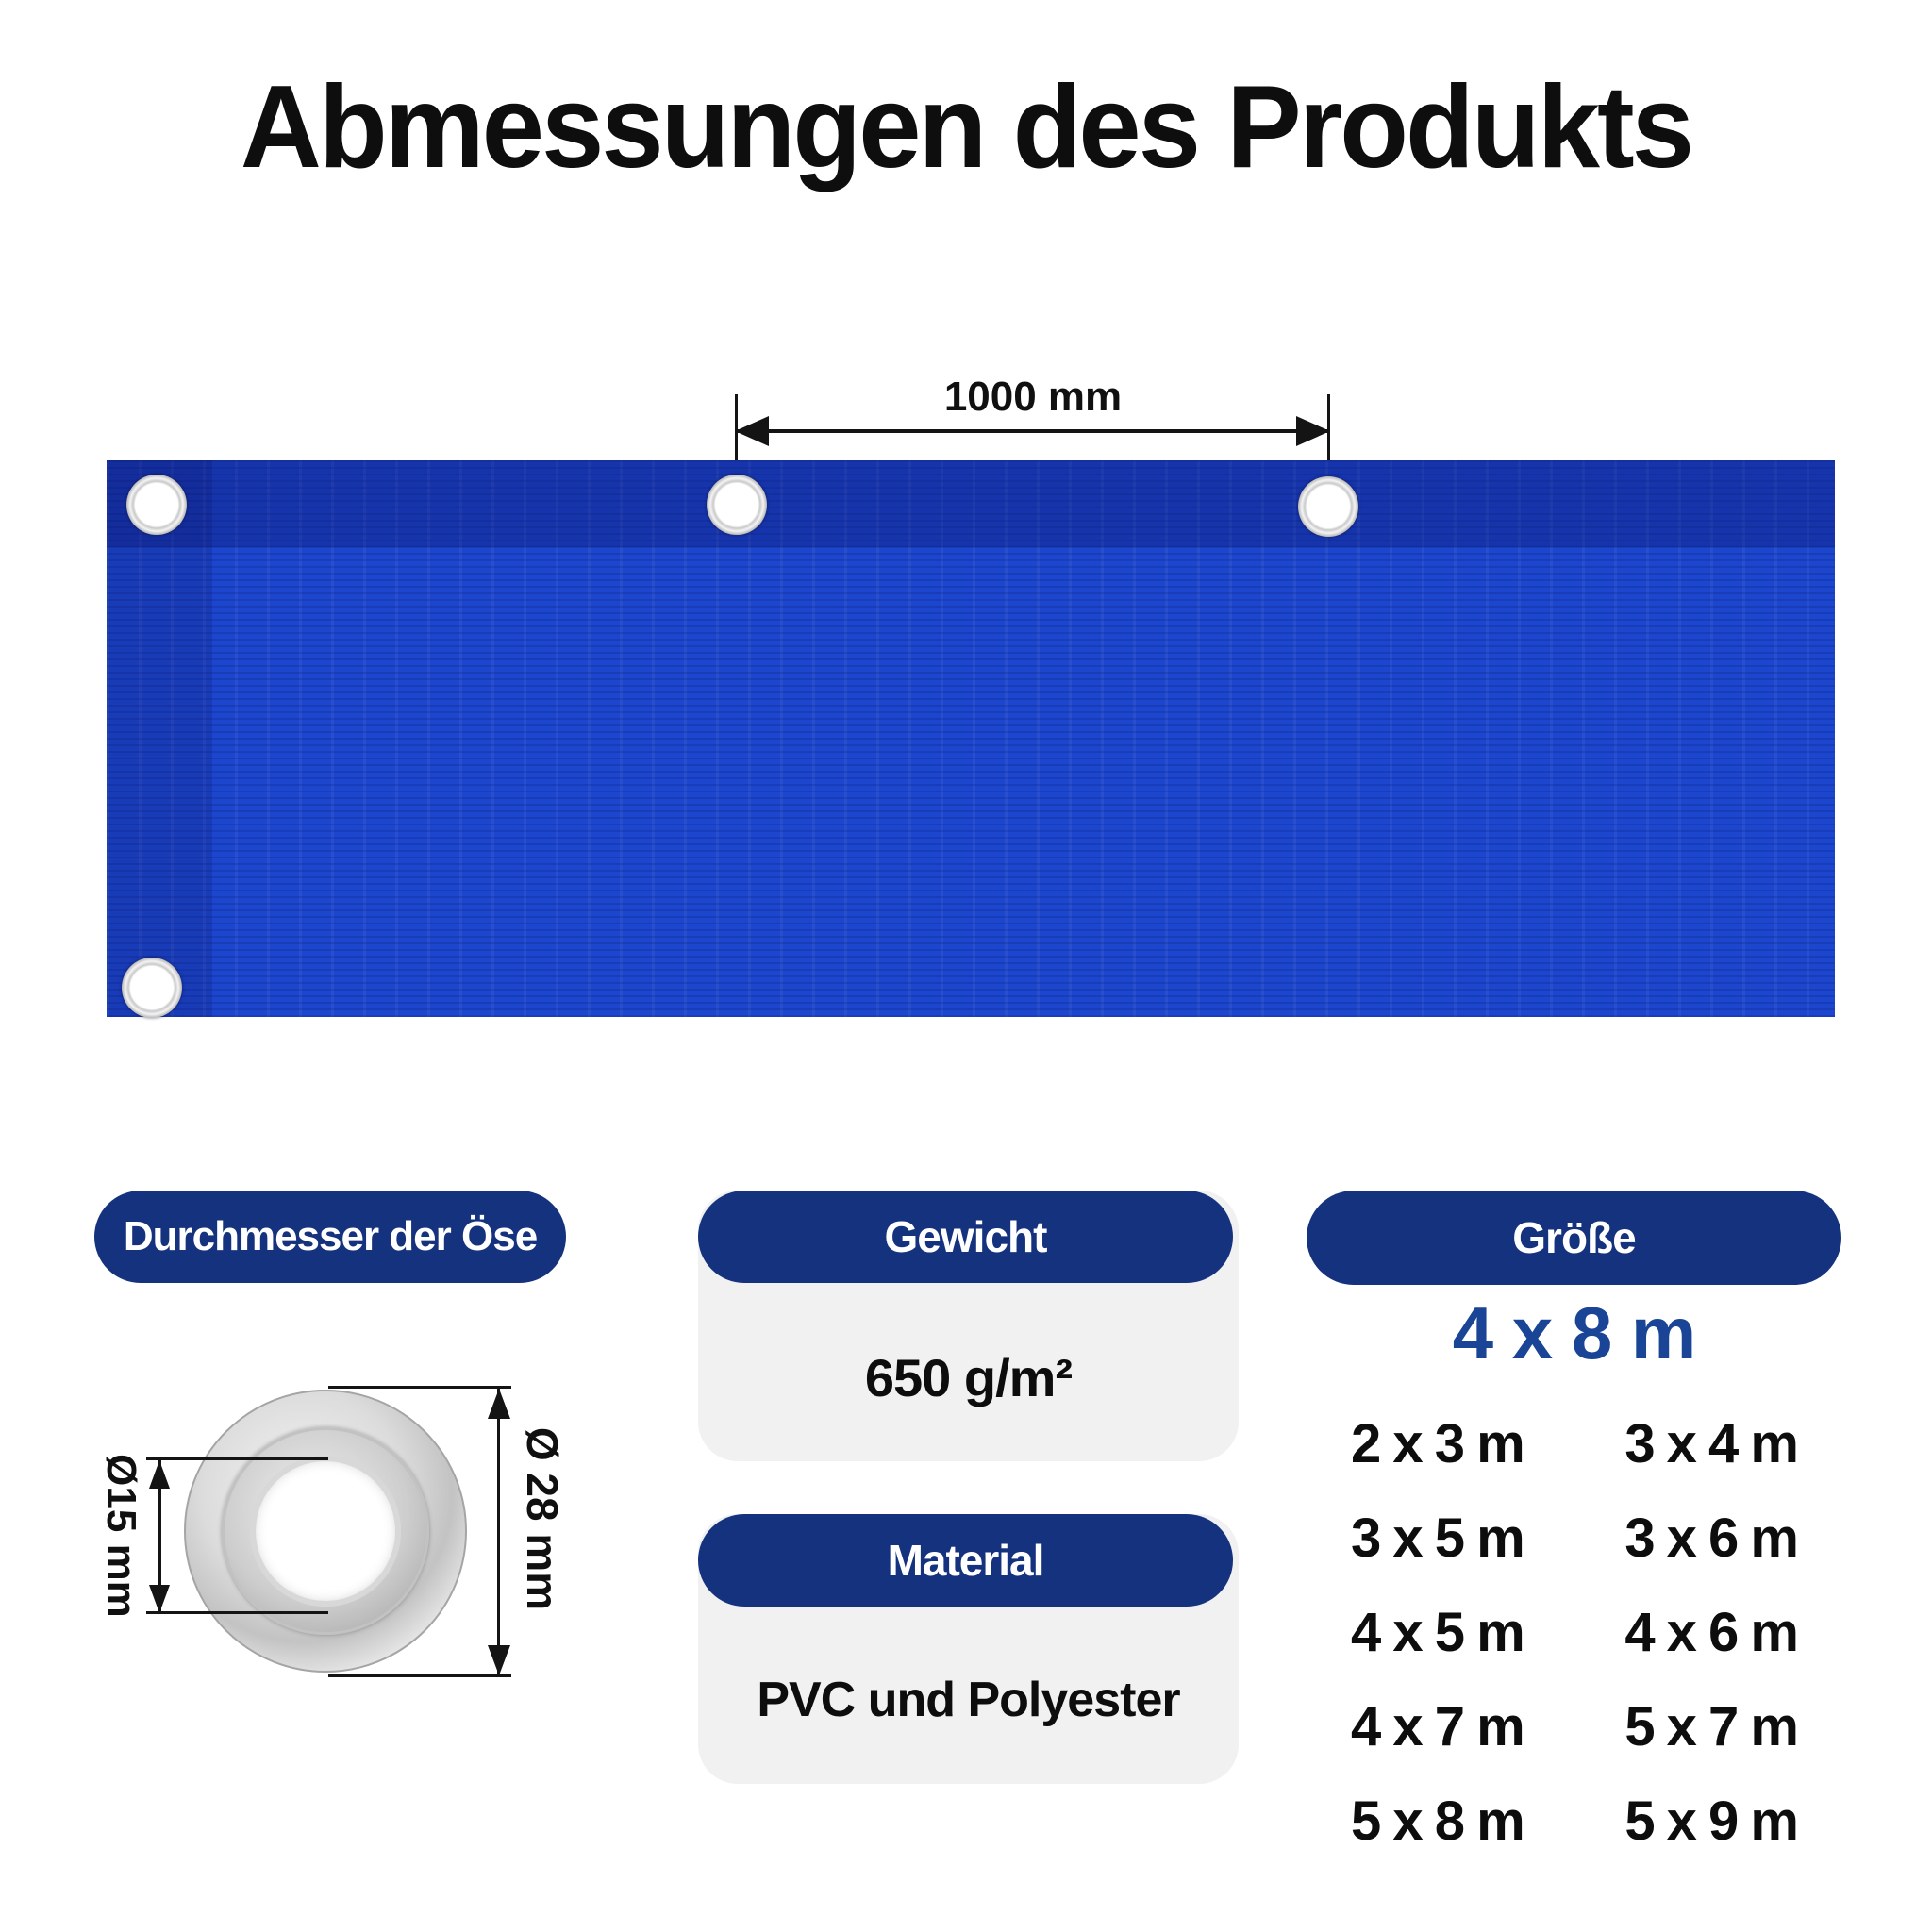 The height and width of the screenshot is (1932, 1932). I want to click on eyelet-spacing-label: 1000 mm, so click(1033, 397).